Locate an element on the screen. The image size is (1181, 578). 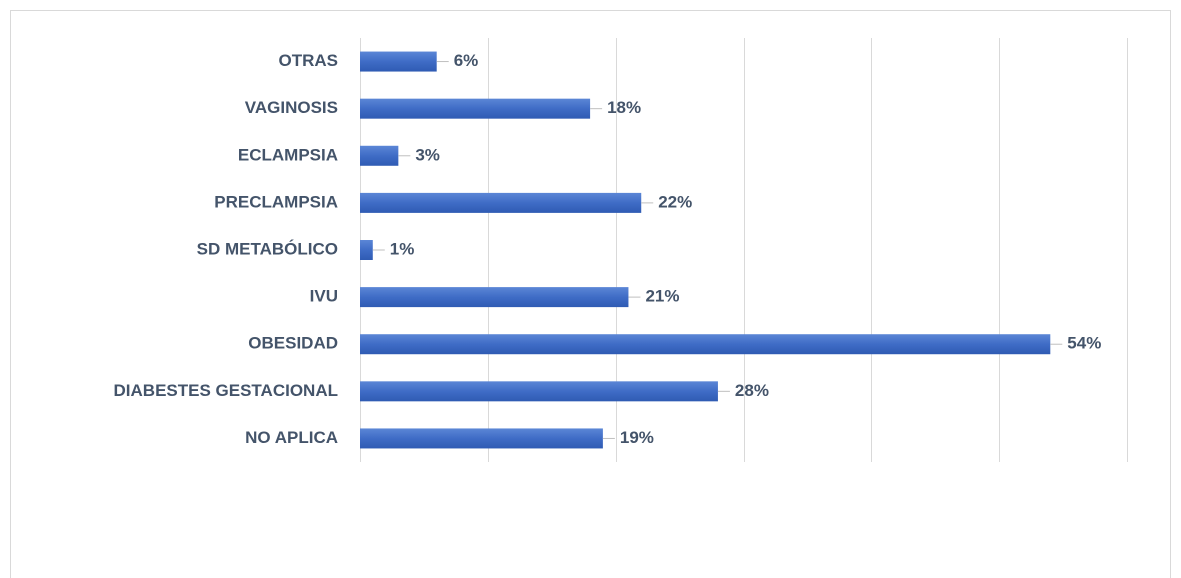
y-tick-label: IVU is located at coordinates (324, 296).